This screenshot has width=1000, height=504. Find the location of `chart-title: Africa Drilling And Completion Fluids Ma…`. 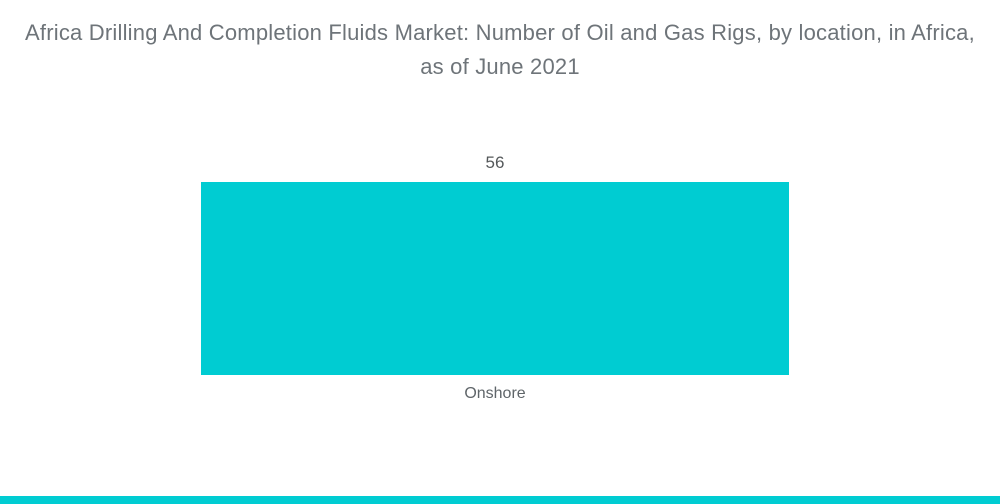

chart-title: Africa Drilling And Completion Fluids Ma… is located at coordinates (500, 49).